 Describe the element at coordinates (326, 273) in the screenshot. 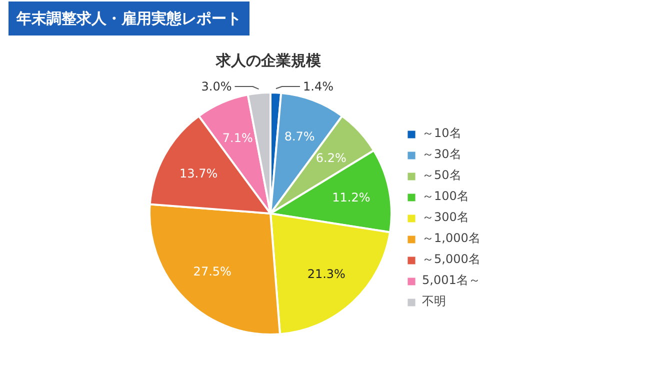

I see `data-label: 21.3%` at that location.